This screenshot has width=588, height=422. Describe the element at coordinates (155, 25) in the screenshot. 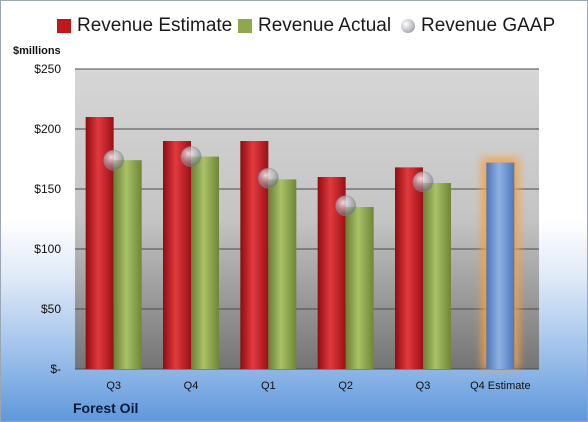

I see `legend-label-estimate: Revenue Estimate` at that location.